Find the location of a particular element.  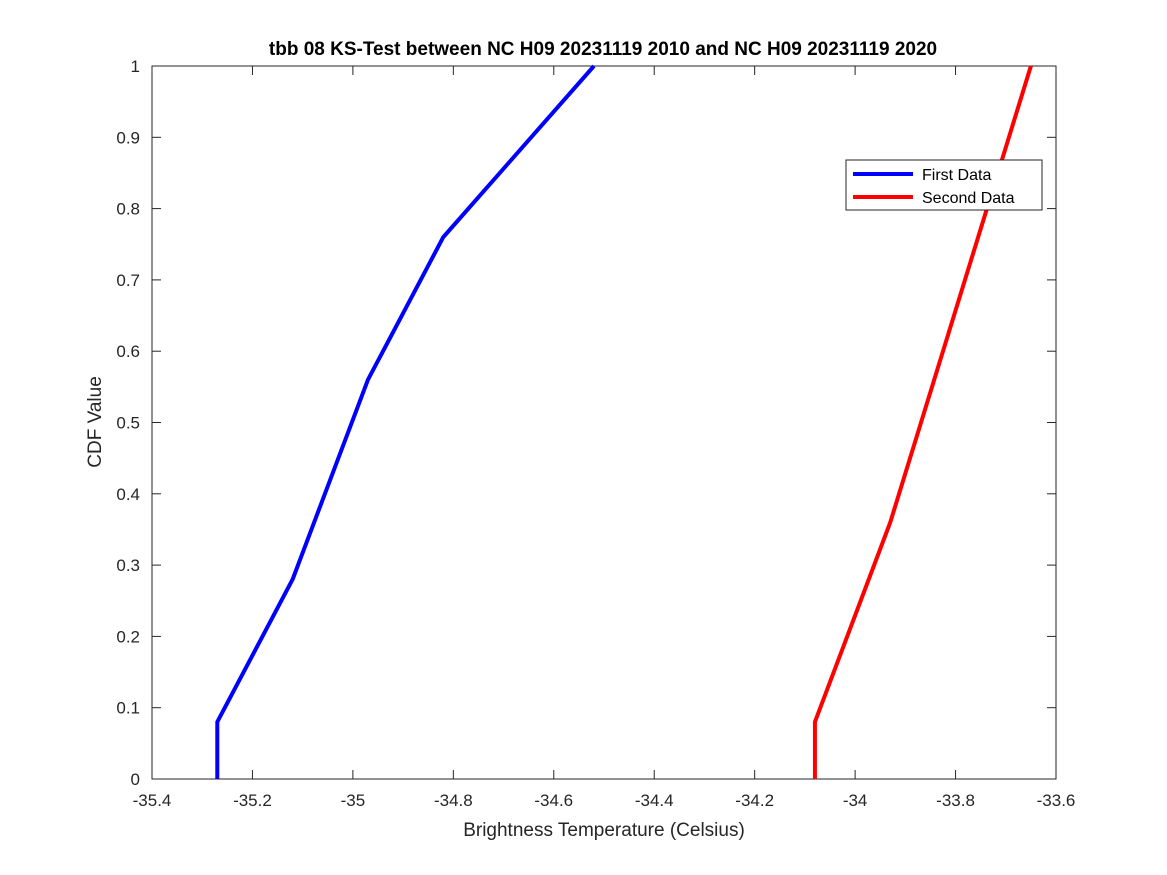

y-tick-label: 0 is located at coordinates (135, 779).